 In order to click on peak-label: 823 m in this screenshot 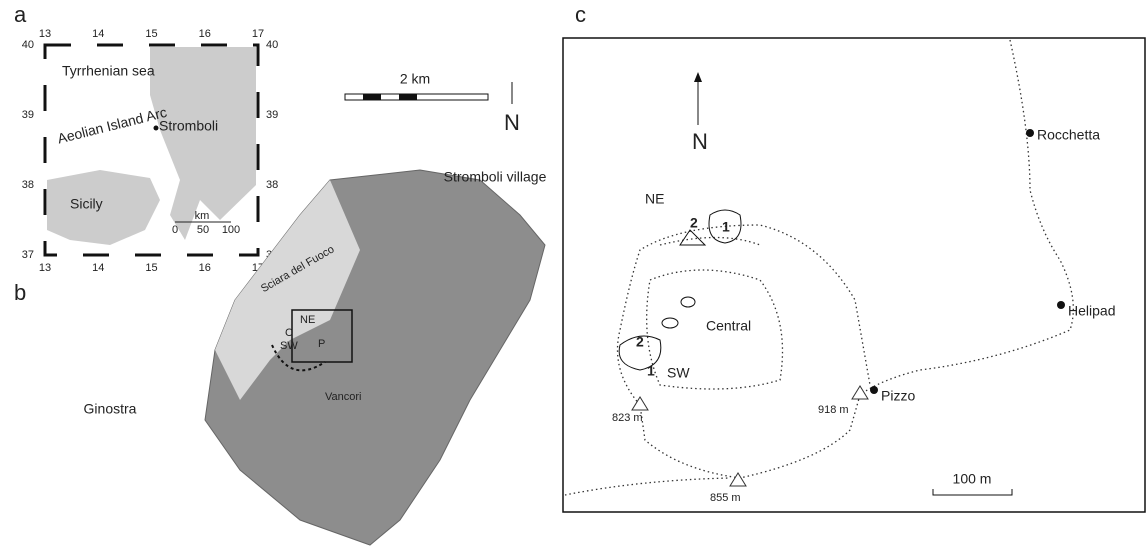, I will do `click(627, 418)`.